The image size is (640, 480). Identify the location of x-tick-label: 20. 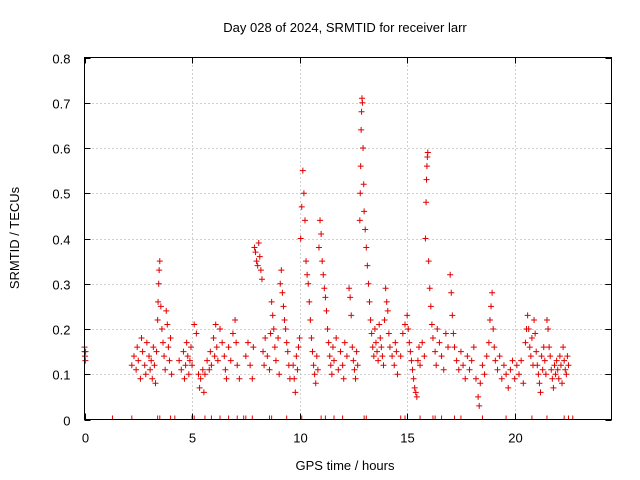
(515, 438).